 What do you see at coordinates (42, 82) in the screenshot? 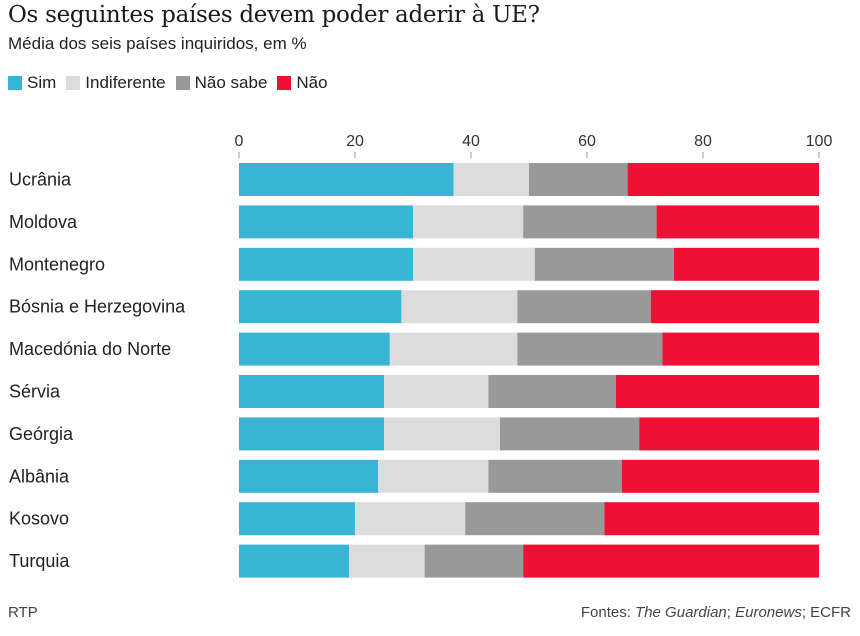
I see `legend-label: Sim` at bounding box center [42, 82].